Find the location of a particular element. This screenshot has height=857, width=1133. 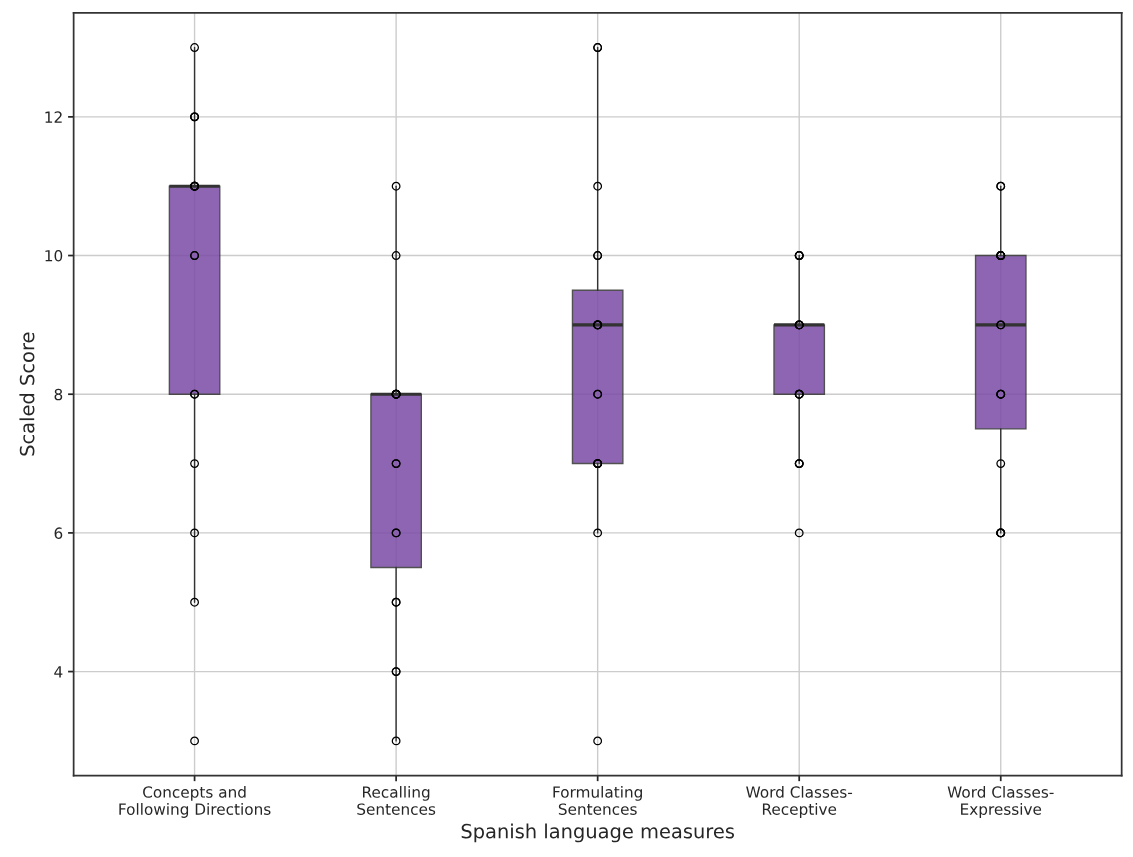

y-axis-title: Scaled Score is located at coordinates (27, 394).